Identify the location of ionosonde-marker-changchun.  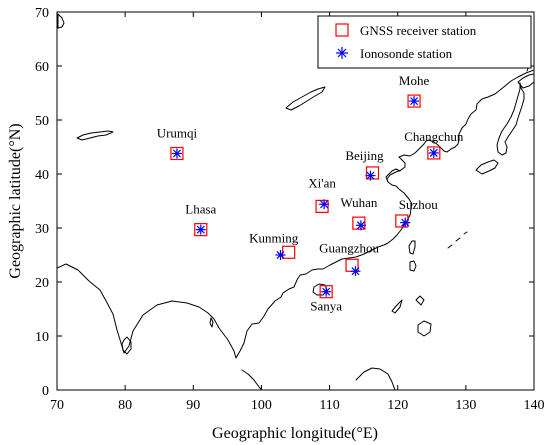
(433, 152).